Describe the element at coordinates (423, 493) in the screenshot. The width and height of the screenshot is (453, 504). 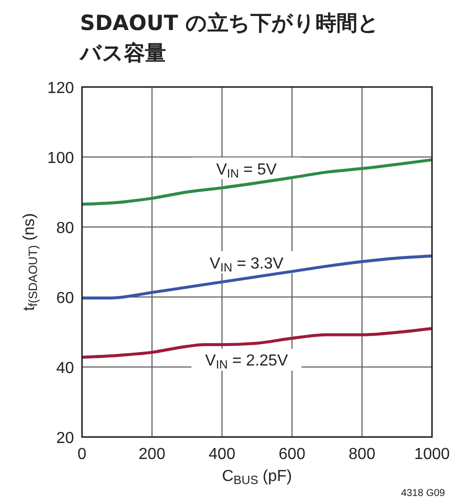
I see `text: 4318 G09` at that location.